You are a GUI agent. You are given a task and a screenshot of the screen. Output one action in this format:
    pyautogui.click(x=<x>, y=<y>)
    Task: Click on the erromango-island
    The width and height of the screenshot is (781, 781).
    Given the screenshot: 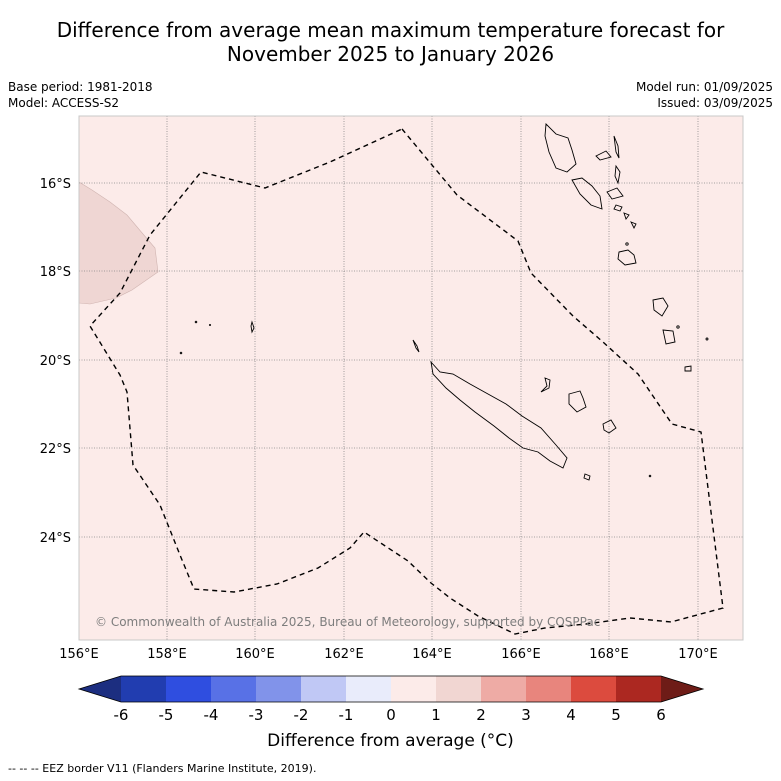 What is the action you would take?
    pyautogui.click(x=660, y=307)
    